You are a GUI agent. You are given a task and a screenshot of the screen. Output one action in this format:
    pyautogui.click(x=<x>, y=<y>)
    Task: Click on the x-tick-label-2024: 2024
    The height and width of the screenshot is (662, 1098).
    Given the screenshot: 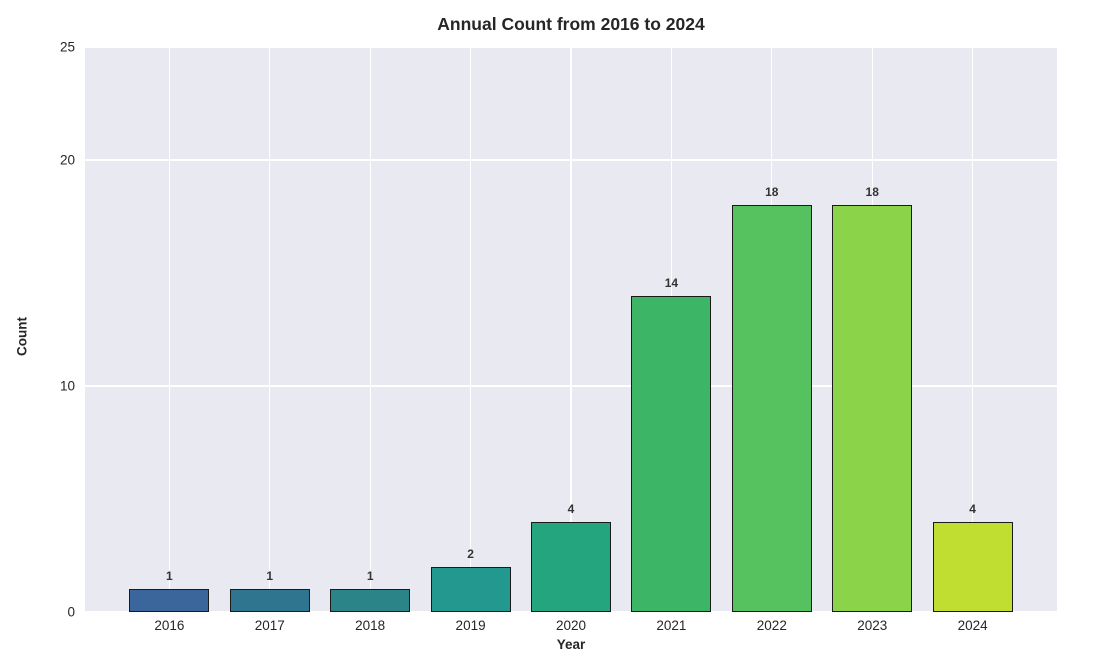 What is the action you would take?
    pyautogui.click(x=972, y=625)
    